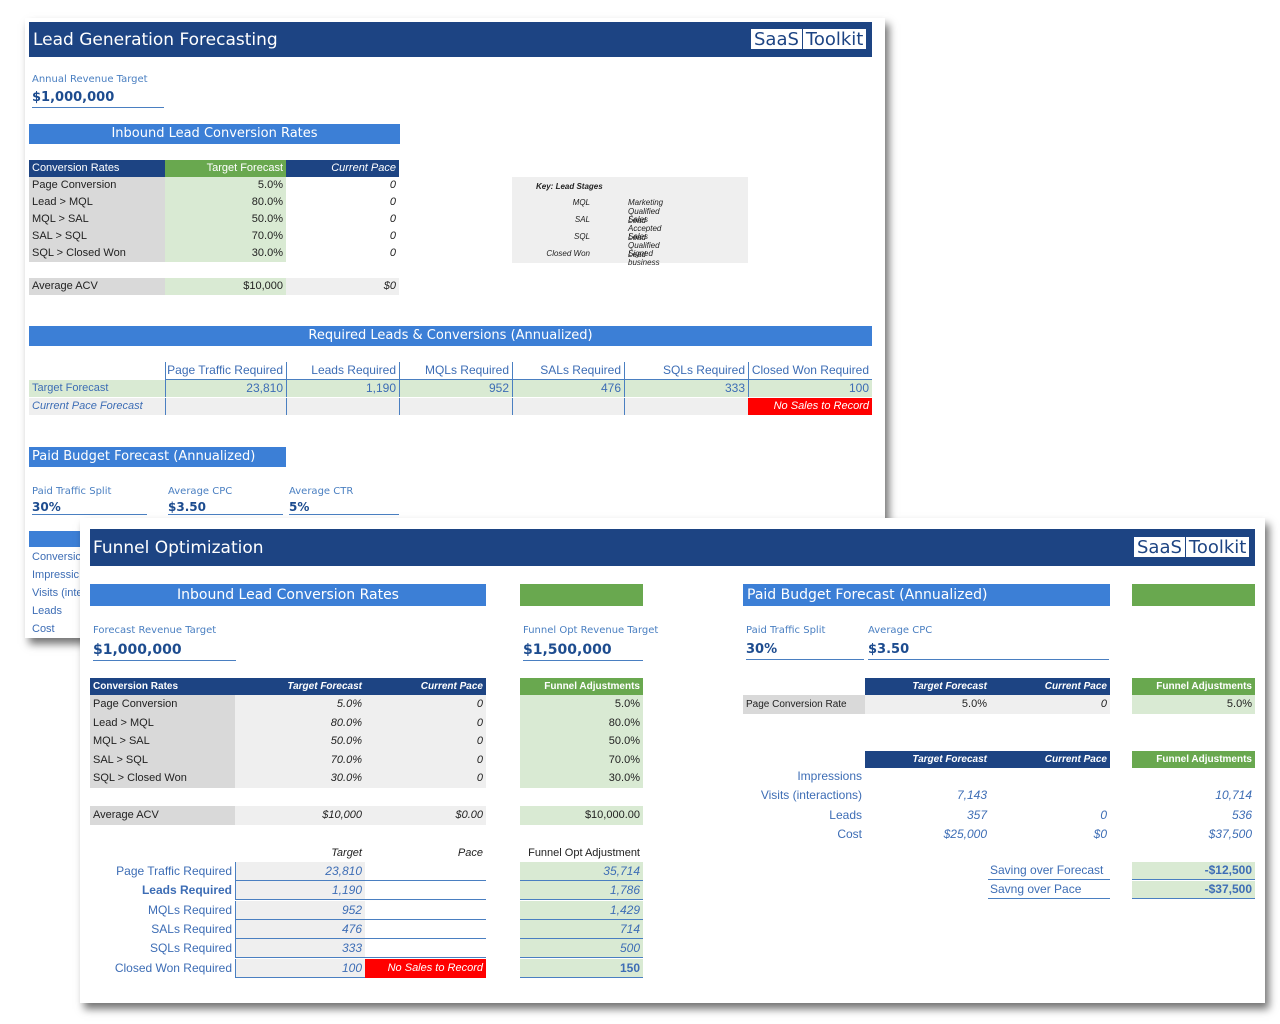 The width and height of the screenshot is (1280, 1024). I want to click on page-conv-rate-adj: 5.0%, so click(1193, 704).